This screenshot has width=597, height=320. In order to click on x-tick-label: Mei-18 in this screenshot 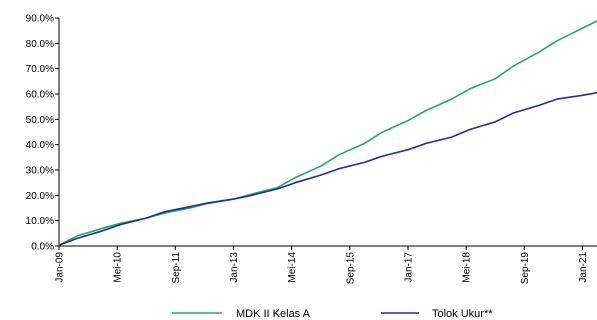, I will do `click(467, 267)`.